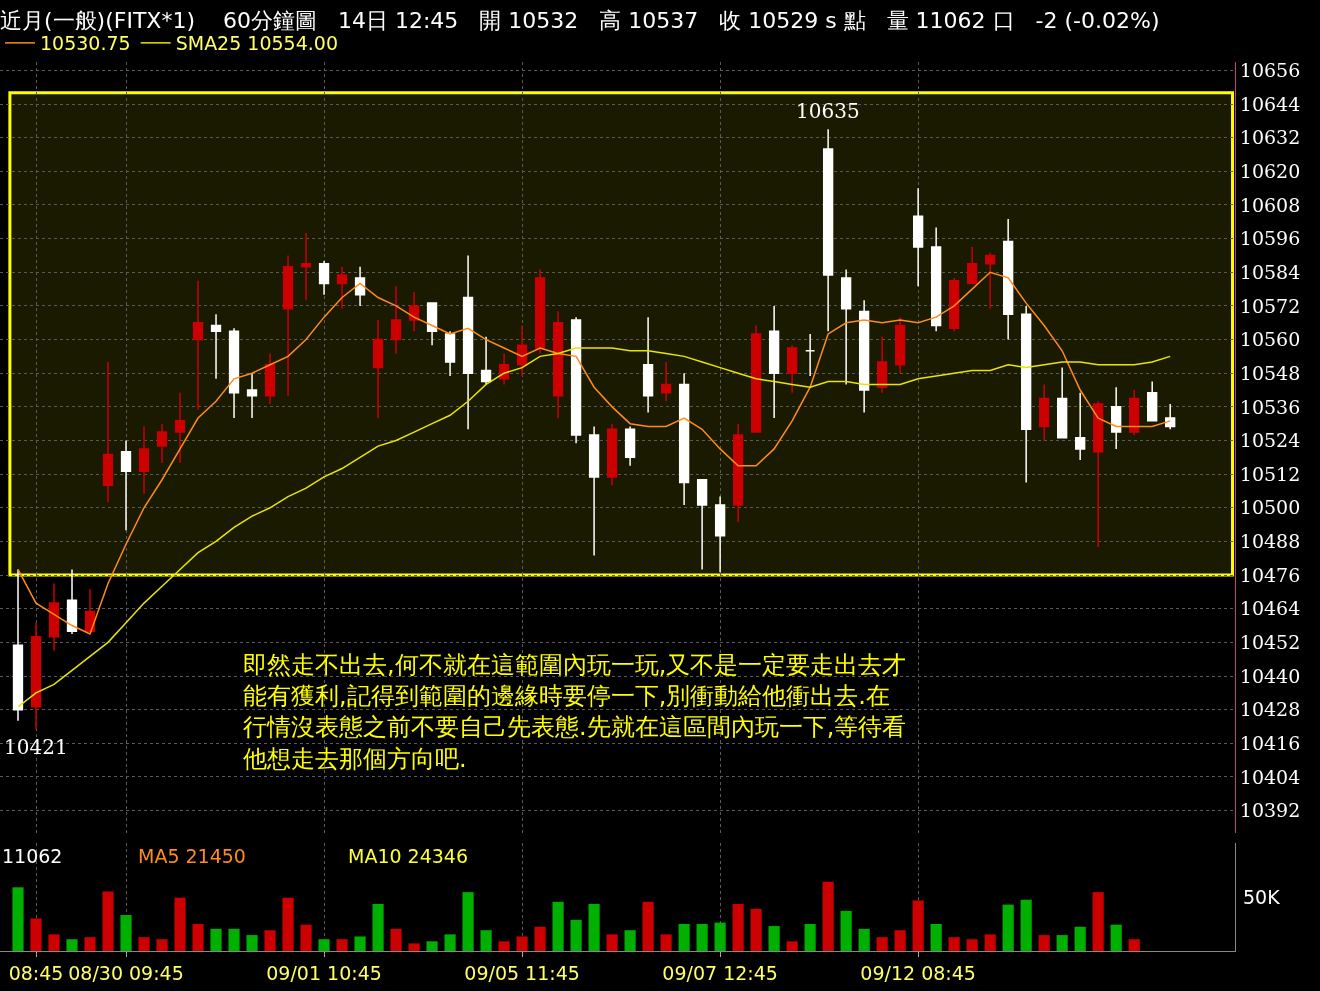  I want to click on y-tick-label: 10512, so click(1270, 473).